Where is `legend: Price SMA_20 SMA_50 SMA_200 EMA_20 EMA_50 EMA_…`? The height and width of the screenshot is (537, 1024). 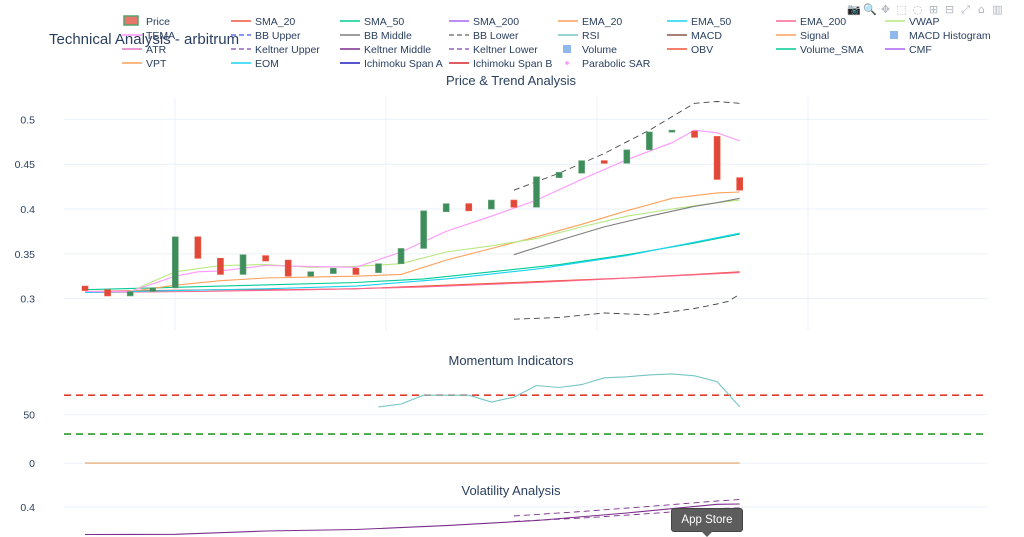 legend: Price SMA_20 SMA_50 SMA_200 EMA_20 EMA_50 EMA_… is located at coordinates (556, 42).